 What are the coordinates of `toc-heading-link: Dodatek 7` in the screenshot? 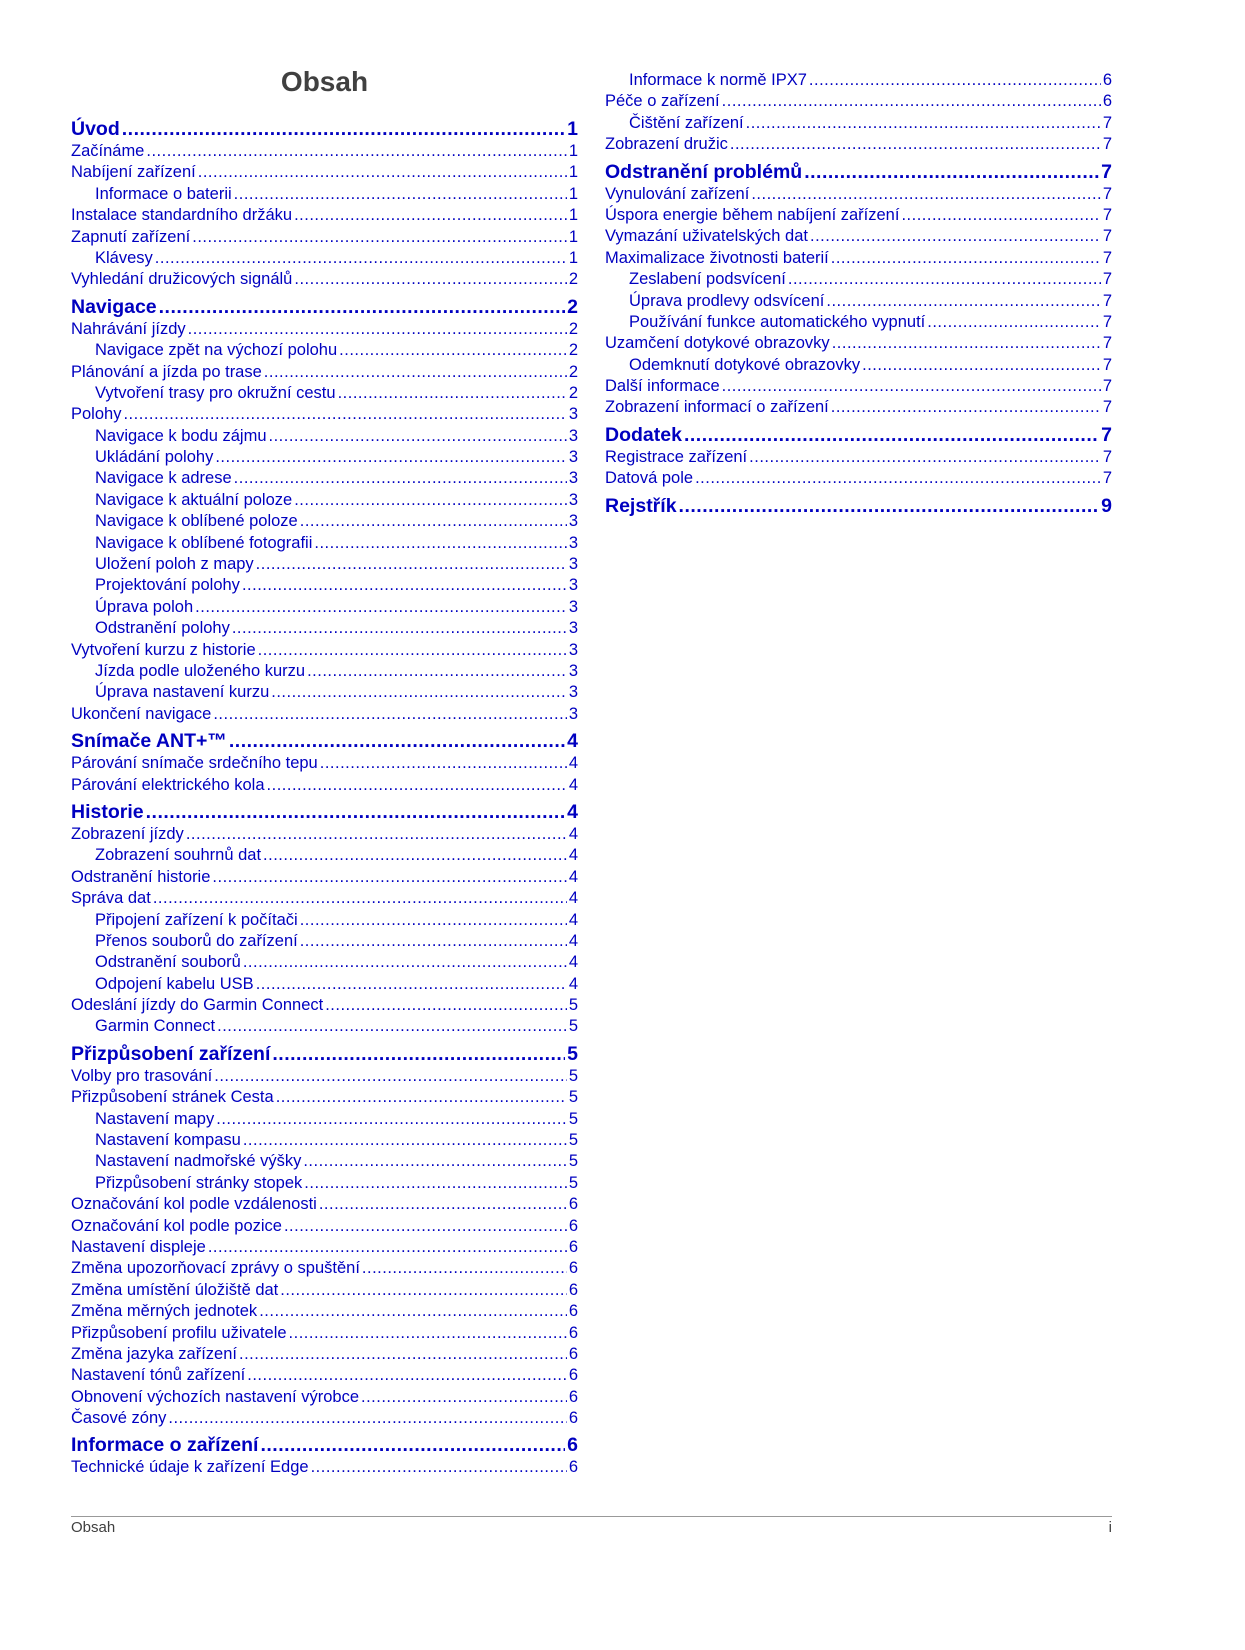 It's located at (858, 435).